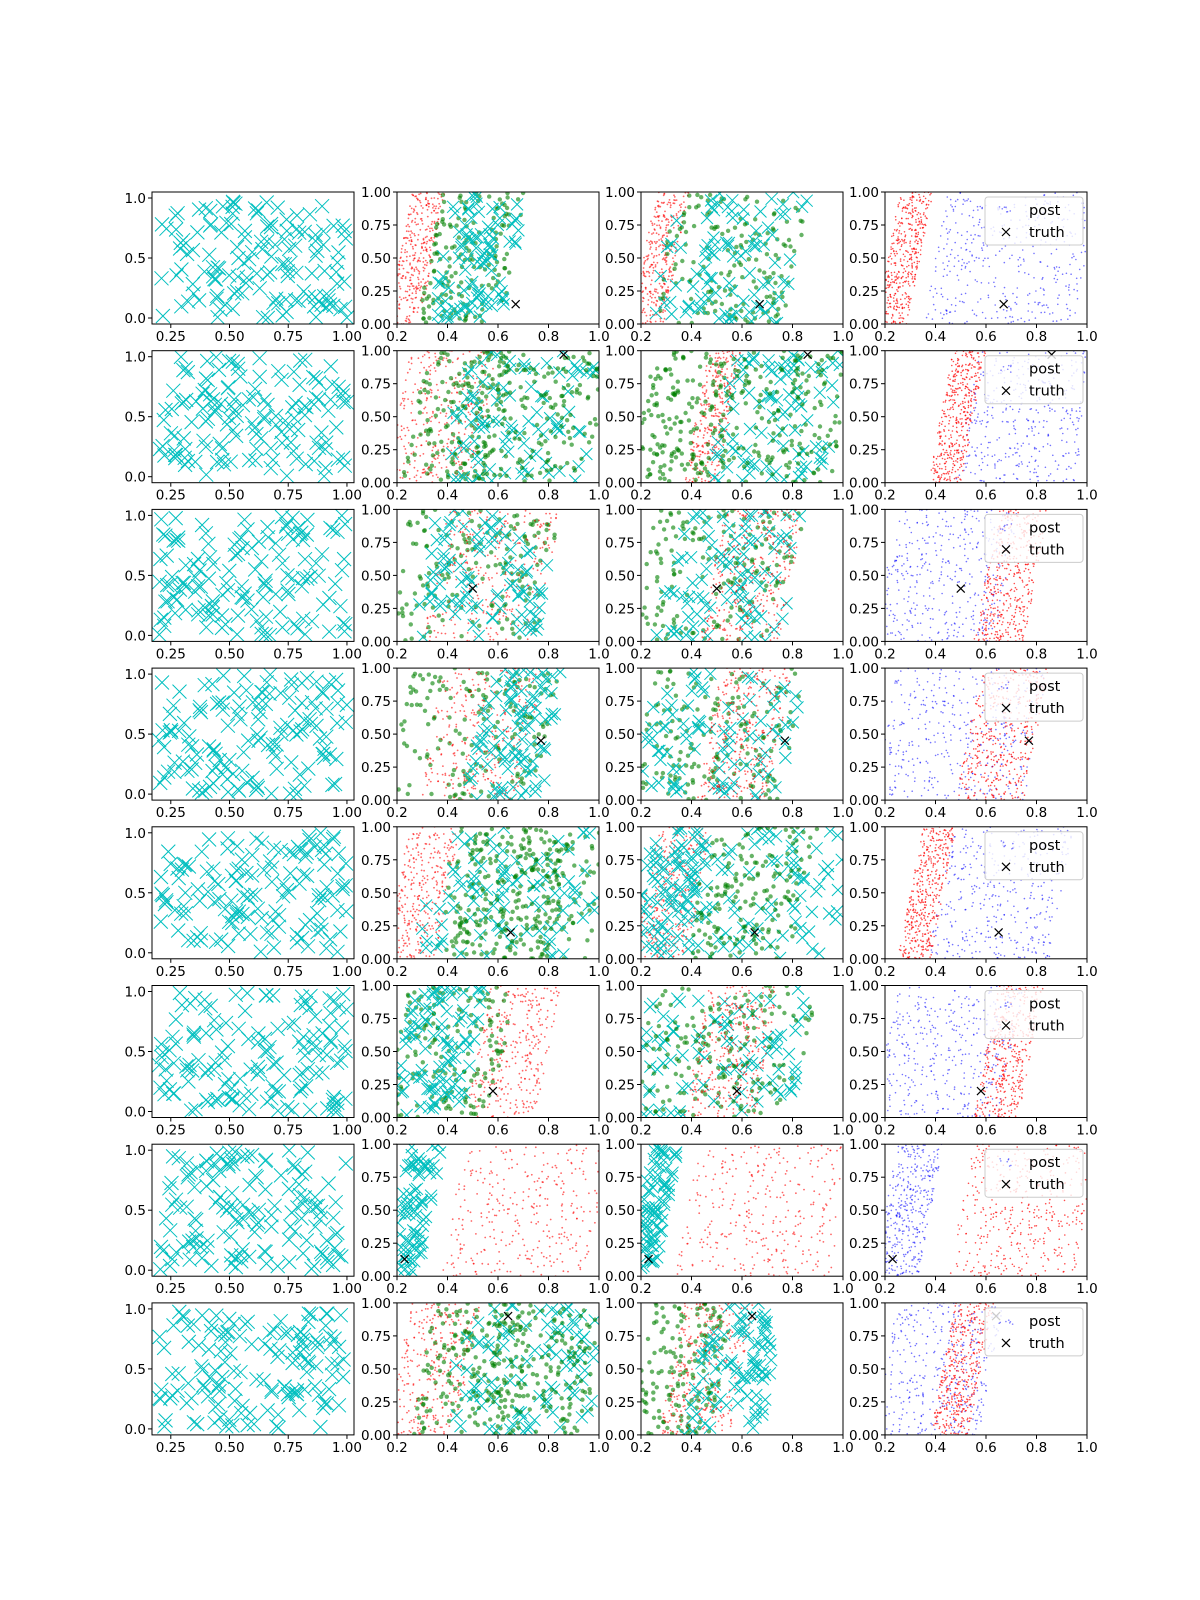  What do you see at coordinates (135, 636) in the screenshot?
I see `y-tick-label: 0.0` at bounding box center [135, 636].